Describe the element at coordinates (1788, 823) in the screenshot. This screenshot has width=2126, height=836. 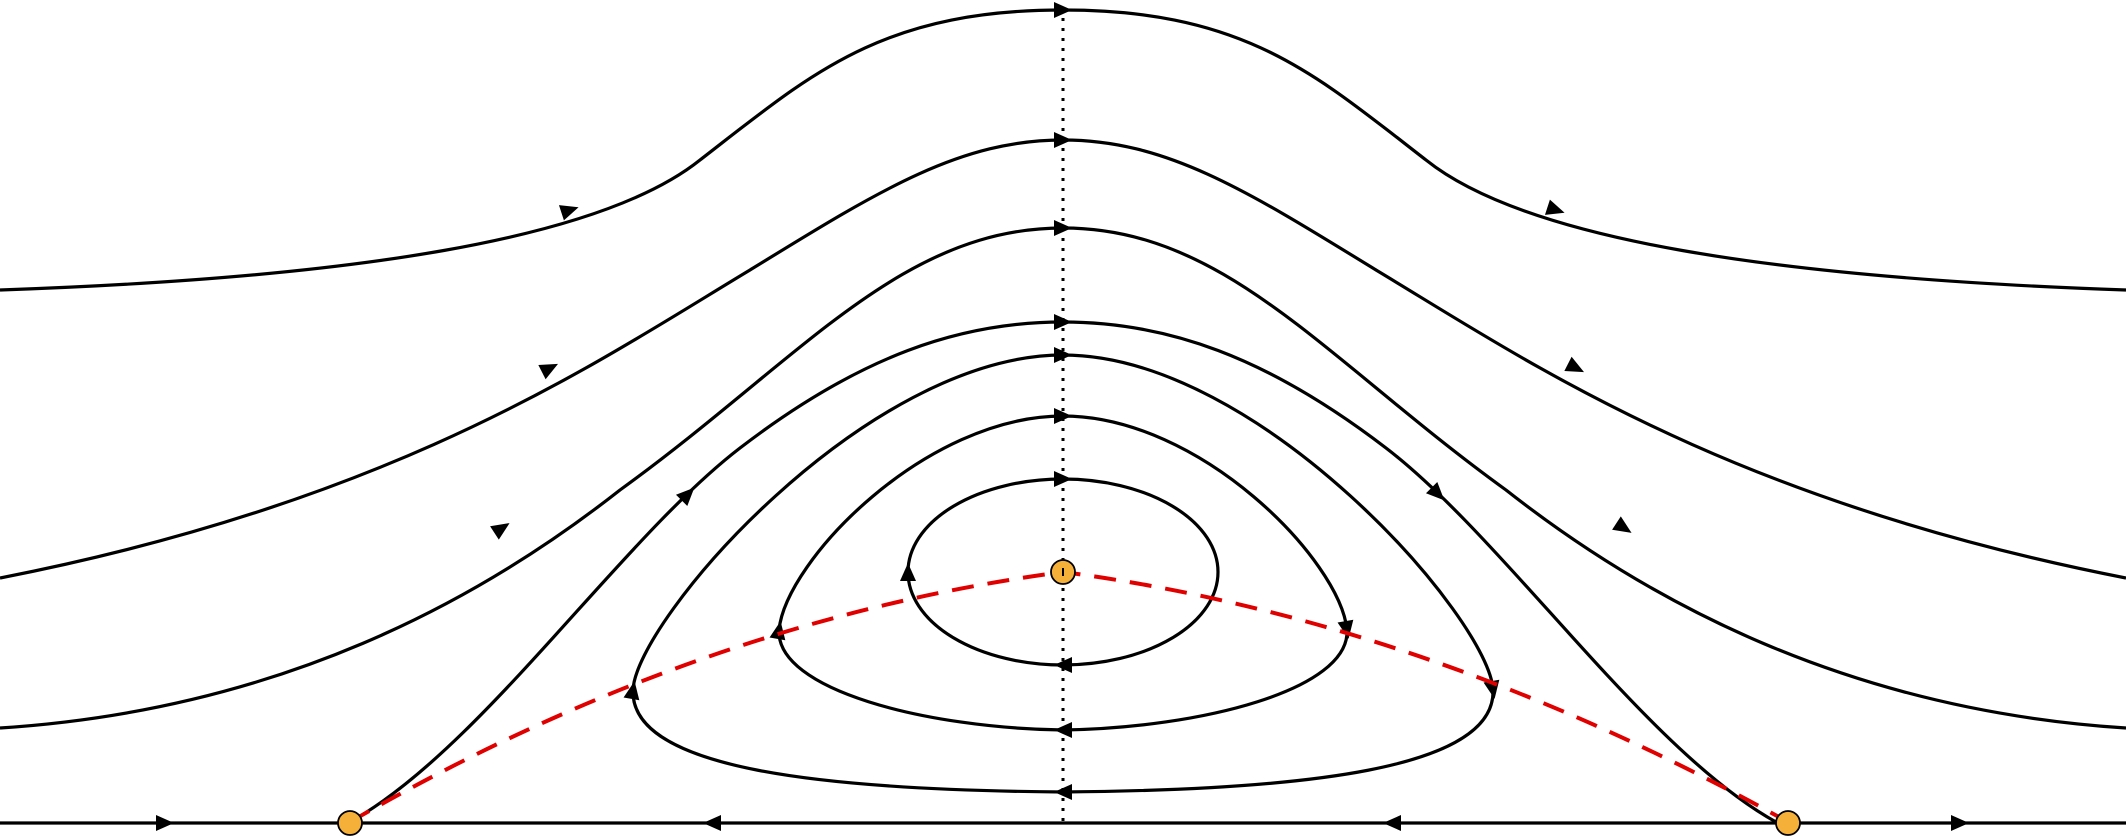
I see `fixed-point-right` at that location.